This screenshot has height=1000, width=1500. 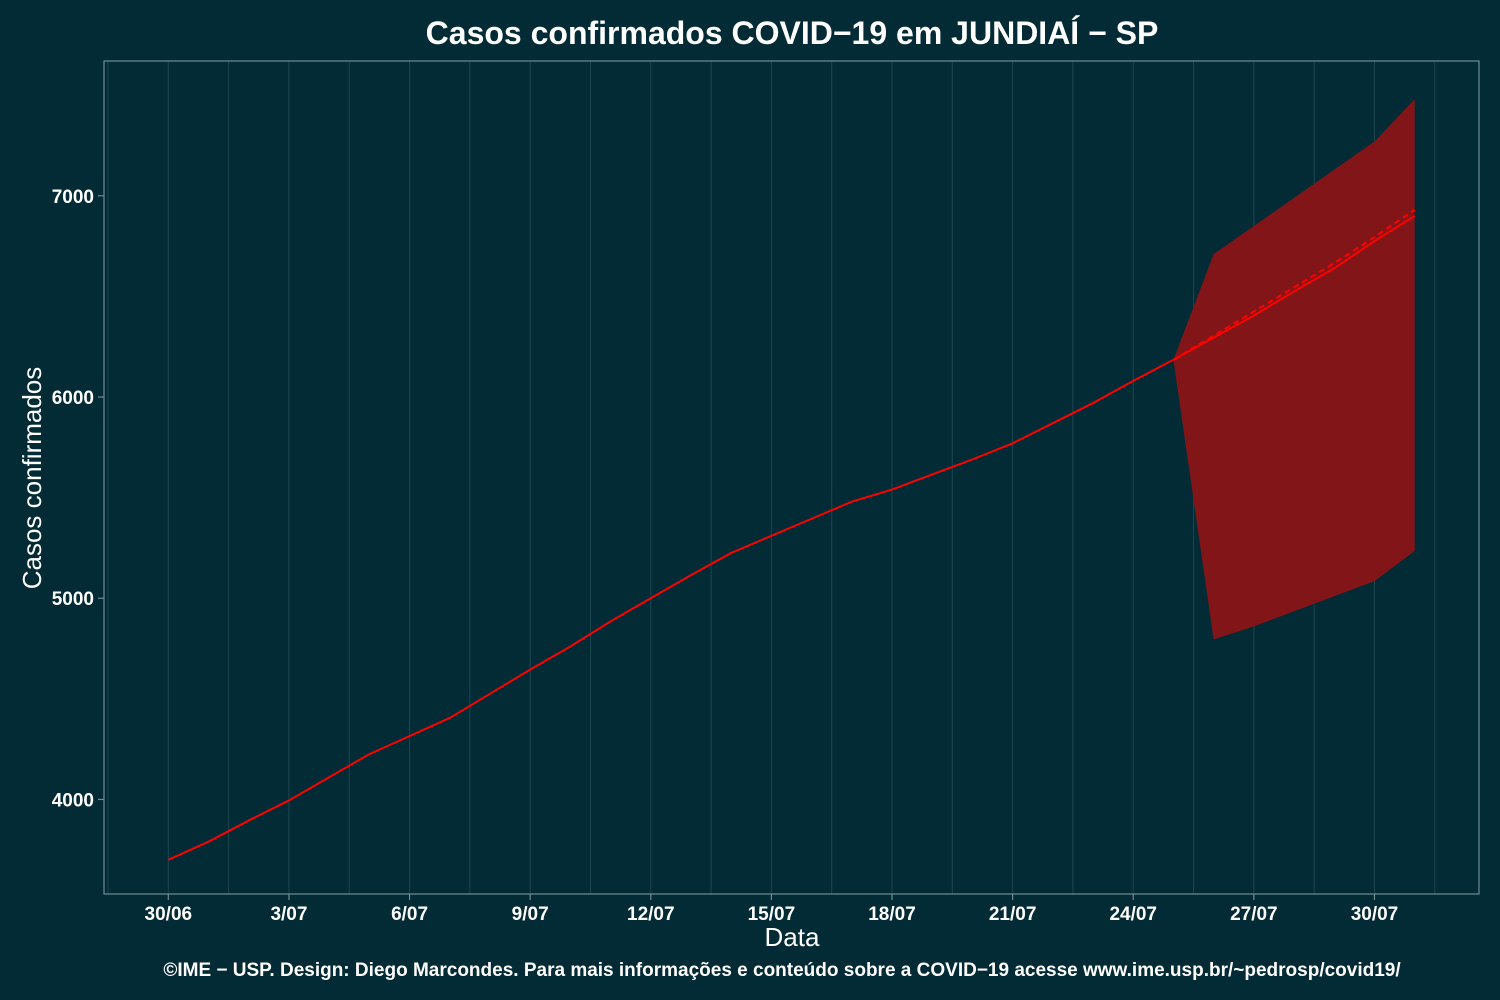 I want to click on x-tick-label-7: 21/07, so click(x=1013, y=914).